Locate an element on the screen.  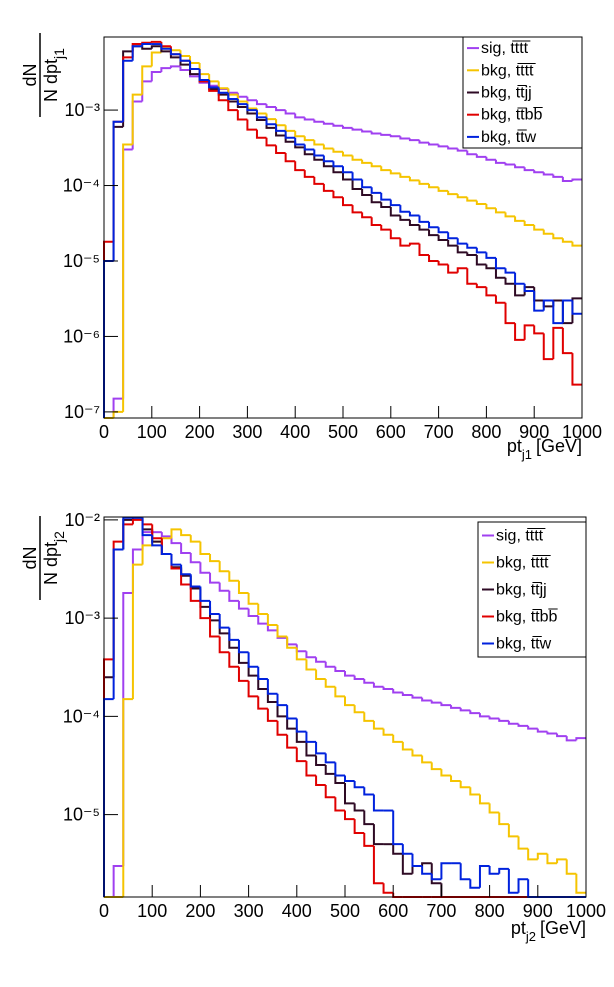
legend-label: sig, tt̅tt̅ is located at coordinates (521, 535).